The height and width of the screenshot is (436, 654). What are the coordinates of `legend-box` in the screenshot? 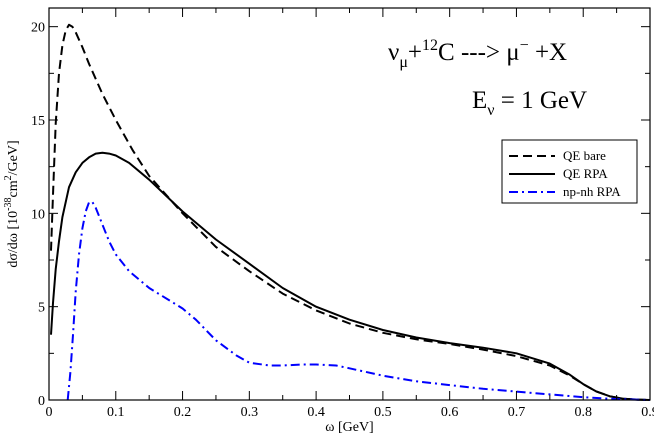 It's located at (569, 171).